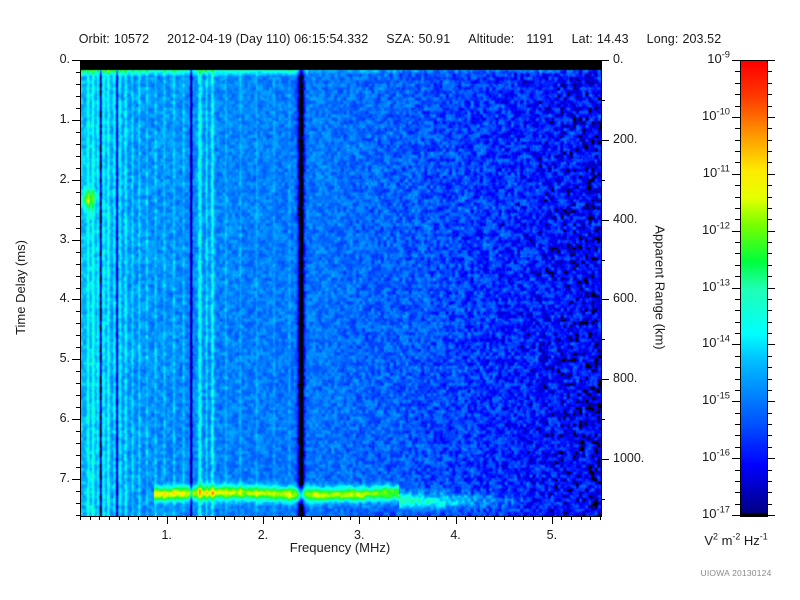 The width and height of the screenshot is (800, 600). I want to click on x-axis-tick-label: 4., so click(455, 535).